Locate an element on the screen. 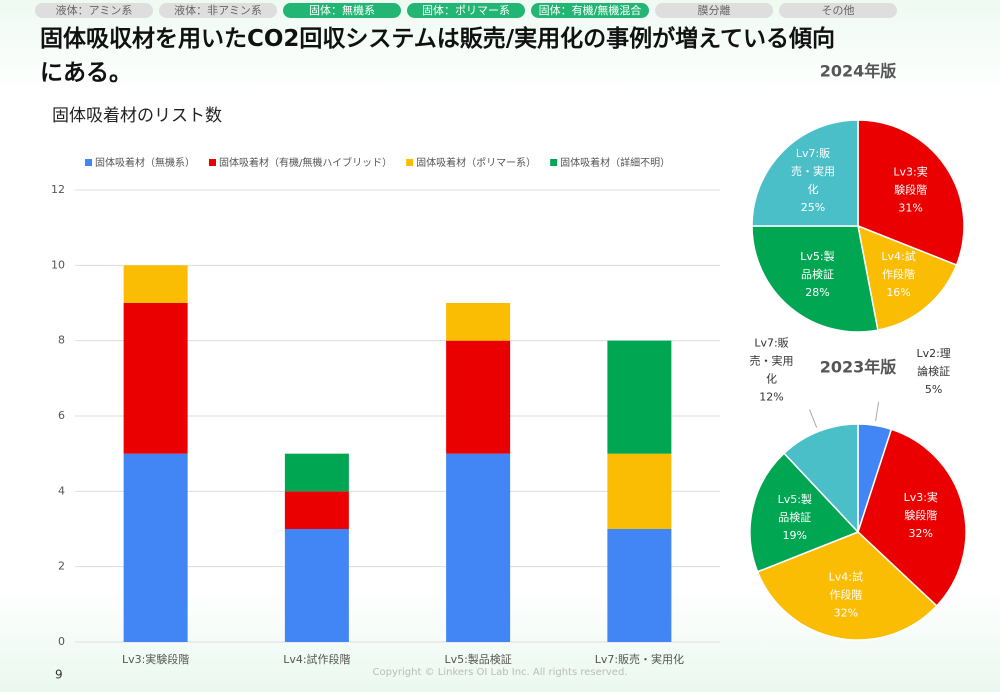  tab: 固体：ポリマー系 is located at coordinates (466, 10).